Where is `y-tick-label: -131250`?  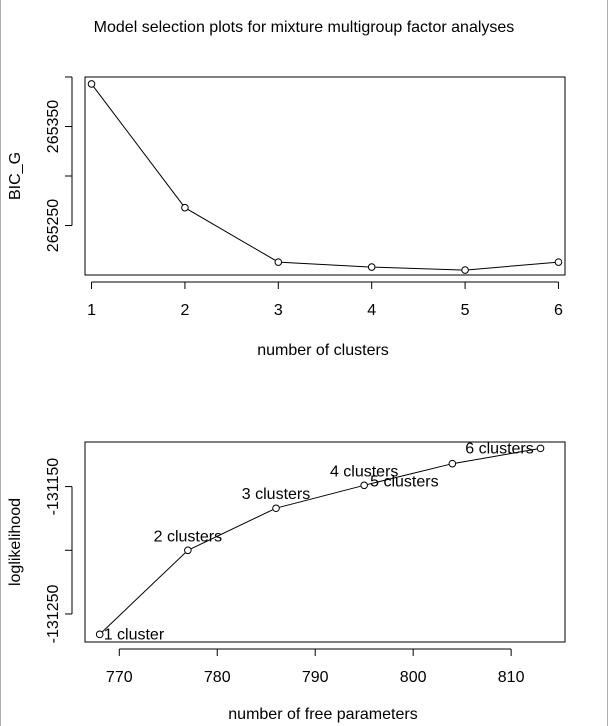
y-tick-label: -131250 is located at coordinates (53, 614).